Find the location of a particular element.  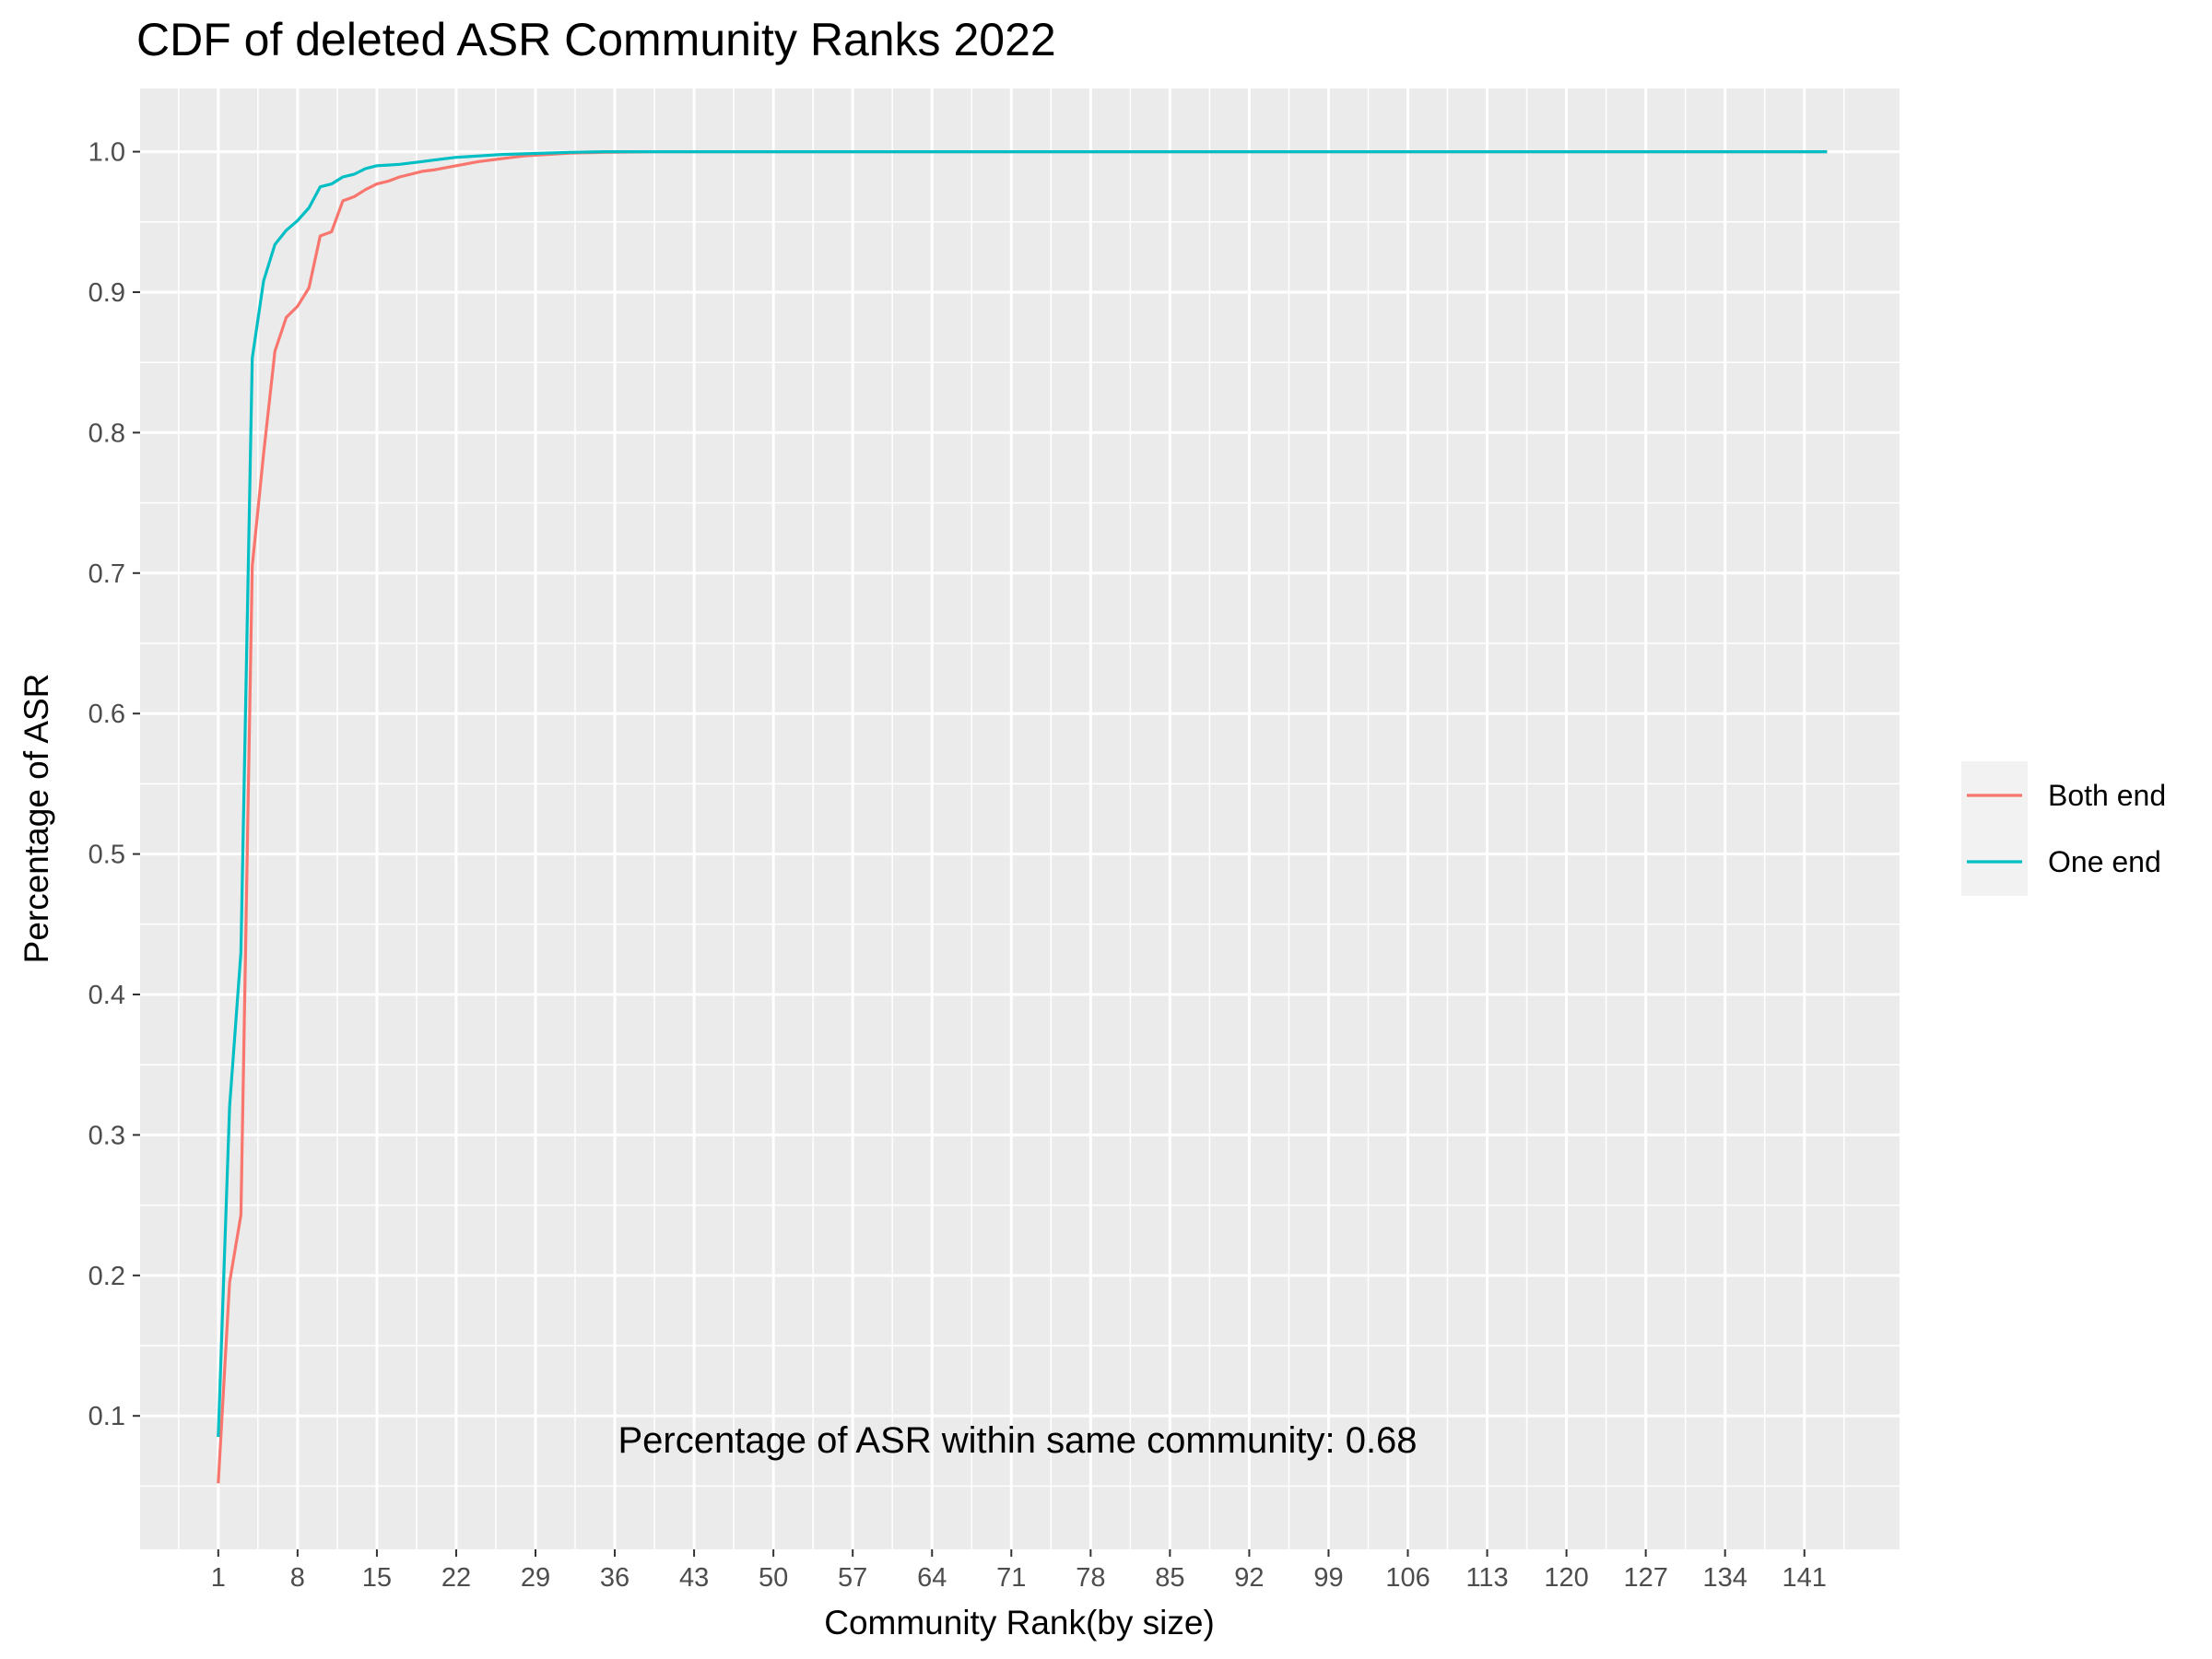

legend-label-one-end: One end is located at coordinates (2104, 861).